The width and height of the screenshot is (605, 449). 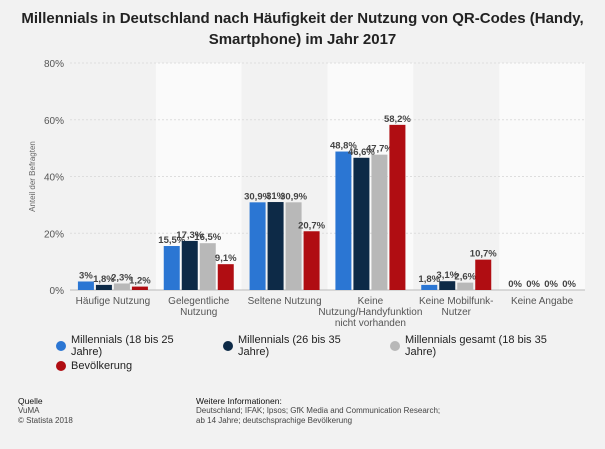 I want to click on legend-row-2: Bevölkerung, so click(x=326, y=366).